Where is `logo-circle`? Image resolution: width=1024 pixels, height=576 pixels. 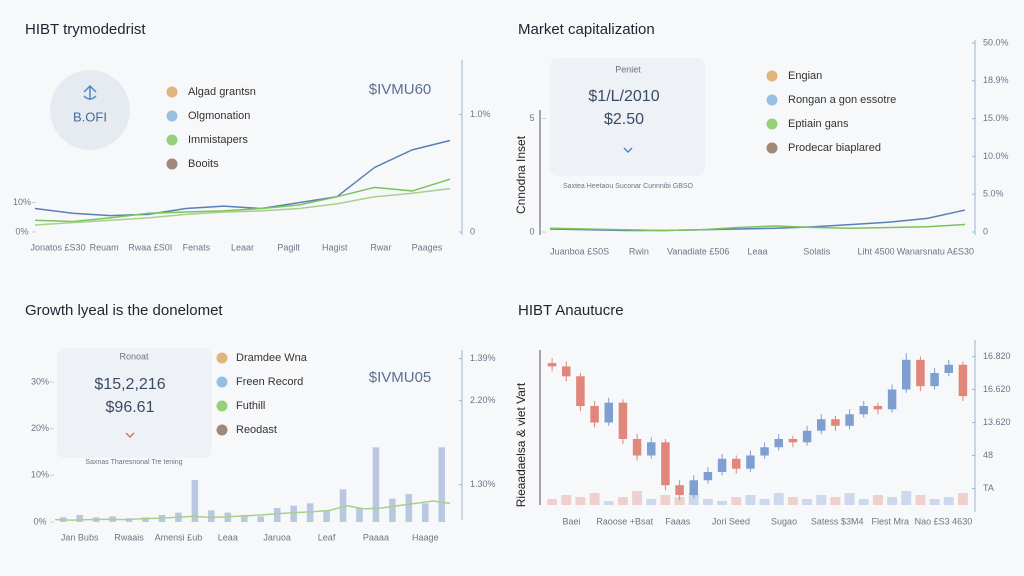
logo-circle is located at coordinates (90, 110).